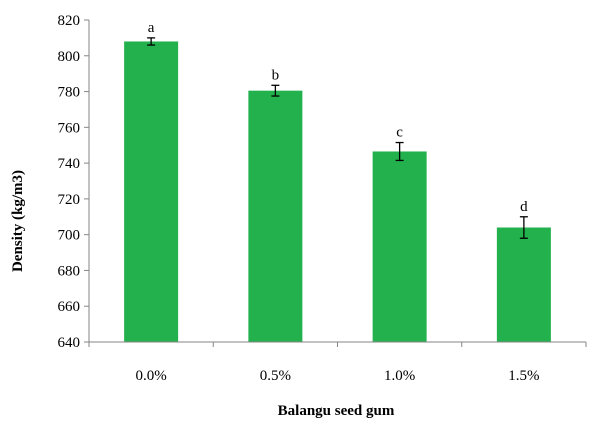  Describe the element at coordinates (69, 57) in the screenshot. I see `y-tick-label: 800` at that location.